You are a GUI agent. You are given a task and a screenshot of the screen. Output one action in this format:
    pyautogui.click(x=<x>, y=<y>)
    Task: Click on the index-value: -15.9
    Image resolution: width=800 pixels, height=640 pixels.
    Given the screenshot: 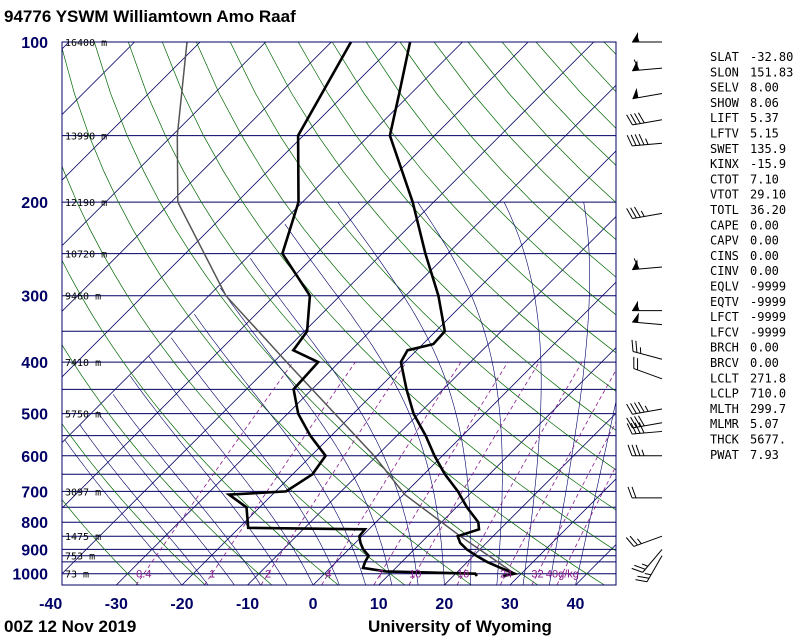 What is the action you would take?
    pyautogui.click(x=768, y=164)
    